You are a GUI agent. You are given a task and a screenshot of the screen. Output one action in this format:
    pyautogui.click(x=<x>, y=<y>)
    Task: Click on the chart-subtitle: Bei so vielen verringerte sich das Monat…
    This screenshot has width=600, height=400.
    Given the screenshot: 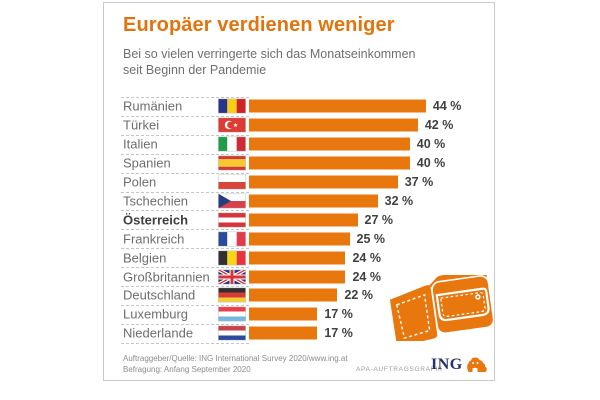 What is the action you would take?
    pyautogui.click(x=293, y=62)
    